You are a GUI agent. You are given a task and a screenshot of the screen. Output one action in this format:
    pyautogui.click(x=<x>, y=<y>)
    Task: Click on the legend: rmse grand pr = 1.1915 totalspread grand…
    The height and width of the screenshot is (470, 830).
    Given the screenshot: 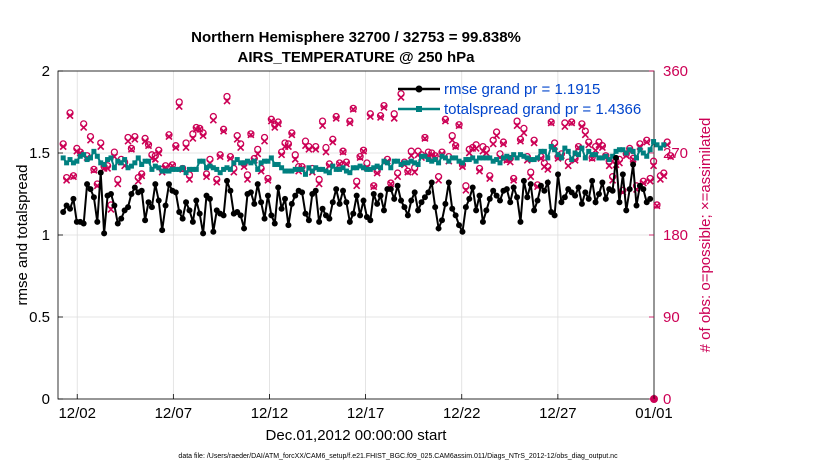 What is the action you would take?
    pyautogui.click(x=519, y=99)
    